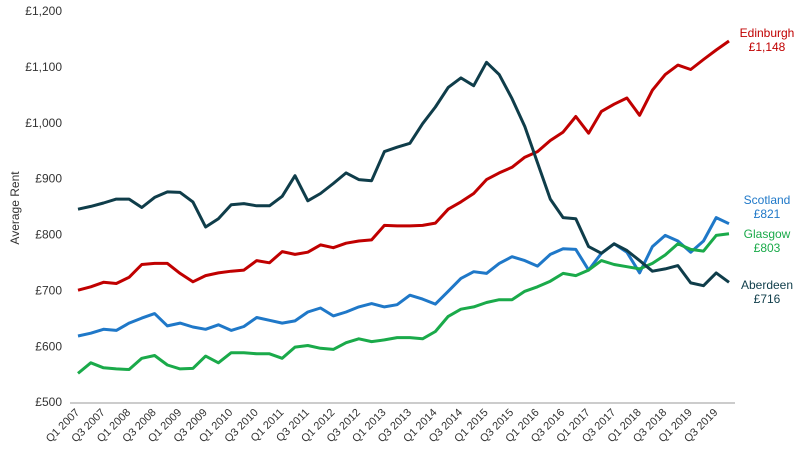 The height and width of the screenshot is (462, 800). Describe the element at coordinates (48, 235) in the screenshot. I see `y-tick-label: £800` at that location.